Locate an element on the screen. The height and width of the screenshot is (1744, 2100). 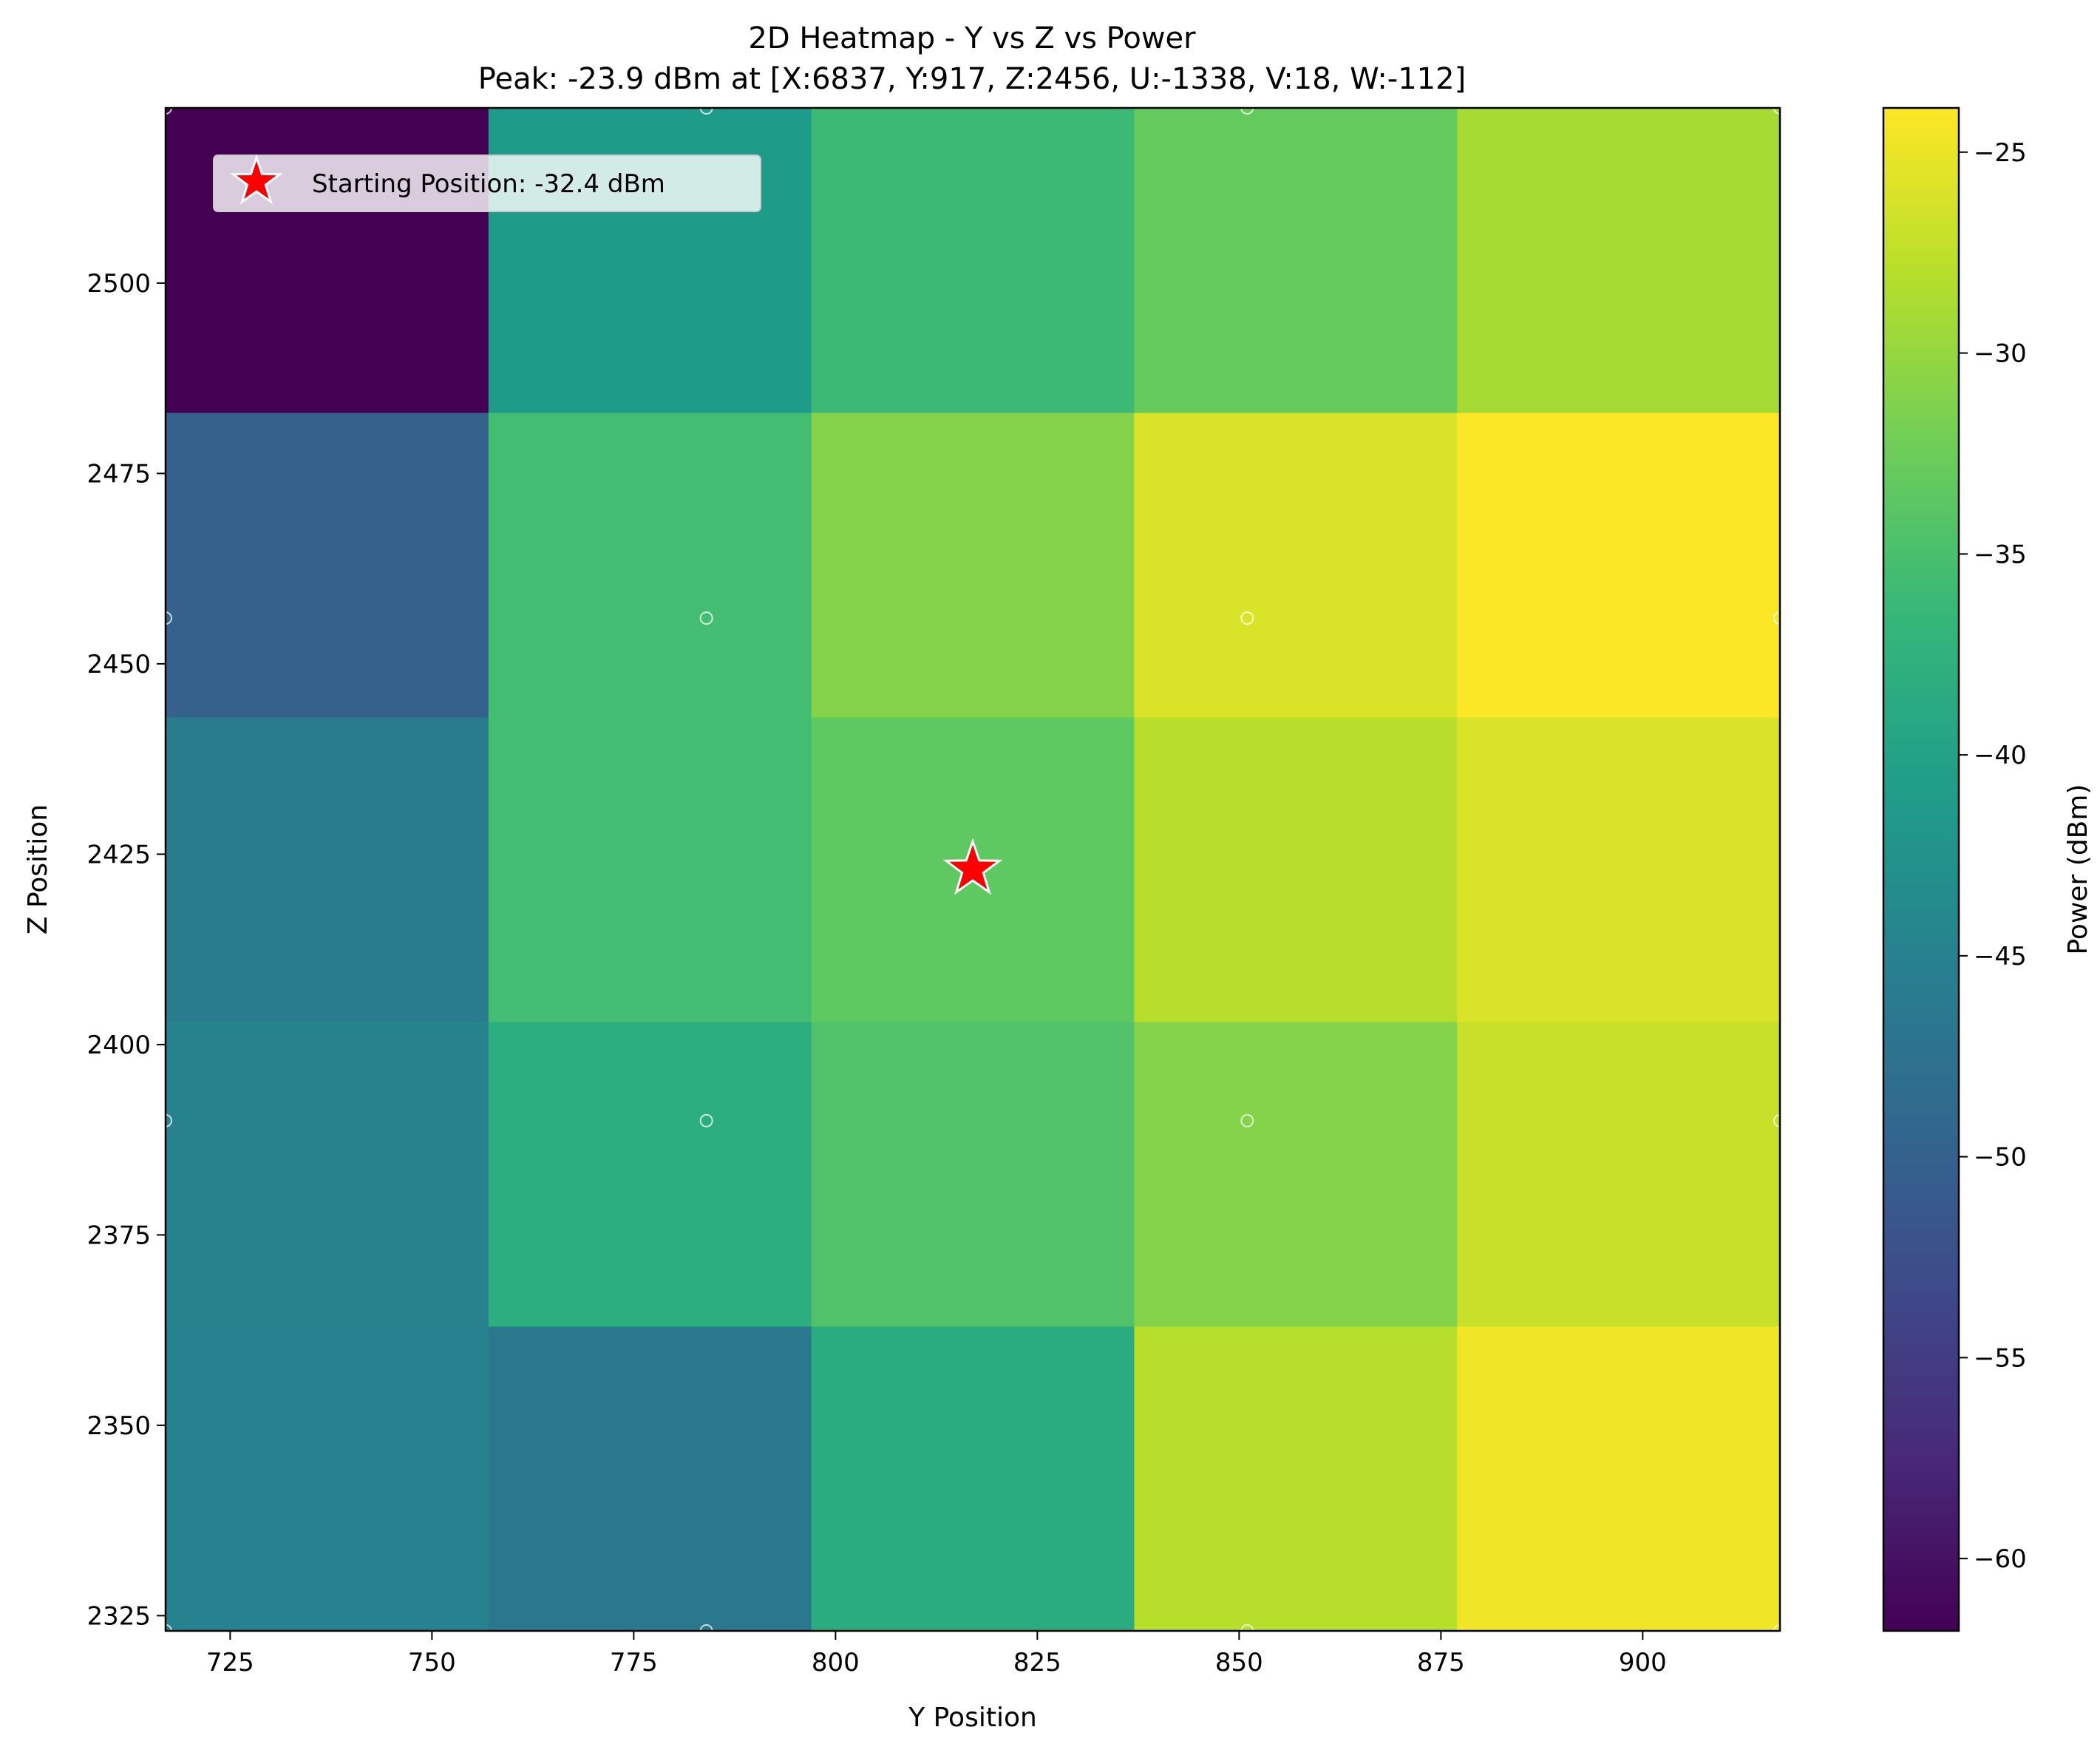
y-tick-label: 2375 is located at coordinates (118, 1235).